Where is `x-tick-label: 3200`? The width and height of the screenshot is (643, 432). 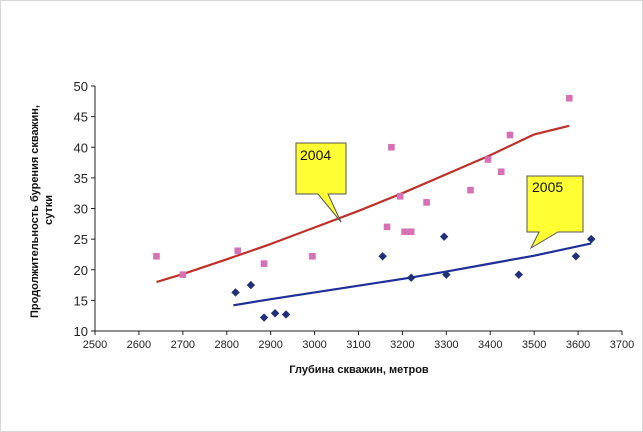 x-tick-label: 3200 is located at coordinates (402, 345).